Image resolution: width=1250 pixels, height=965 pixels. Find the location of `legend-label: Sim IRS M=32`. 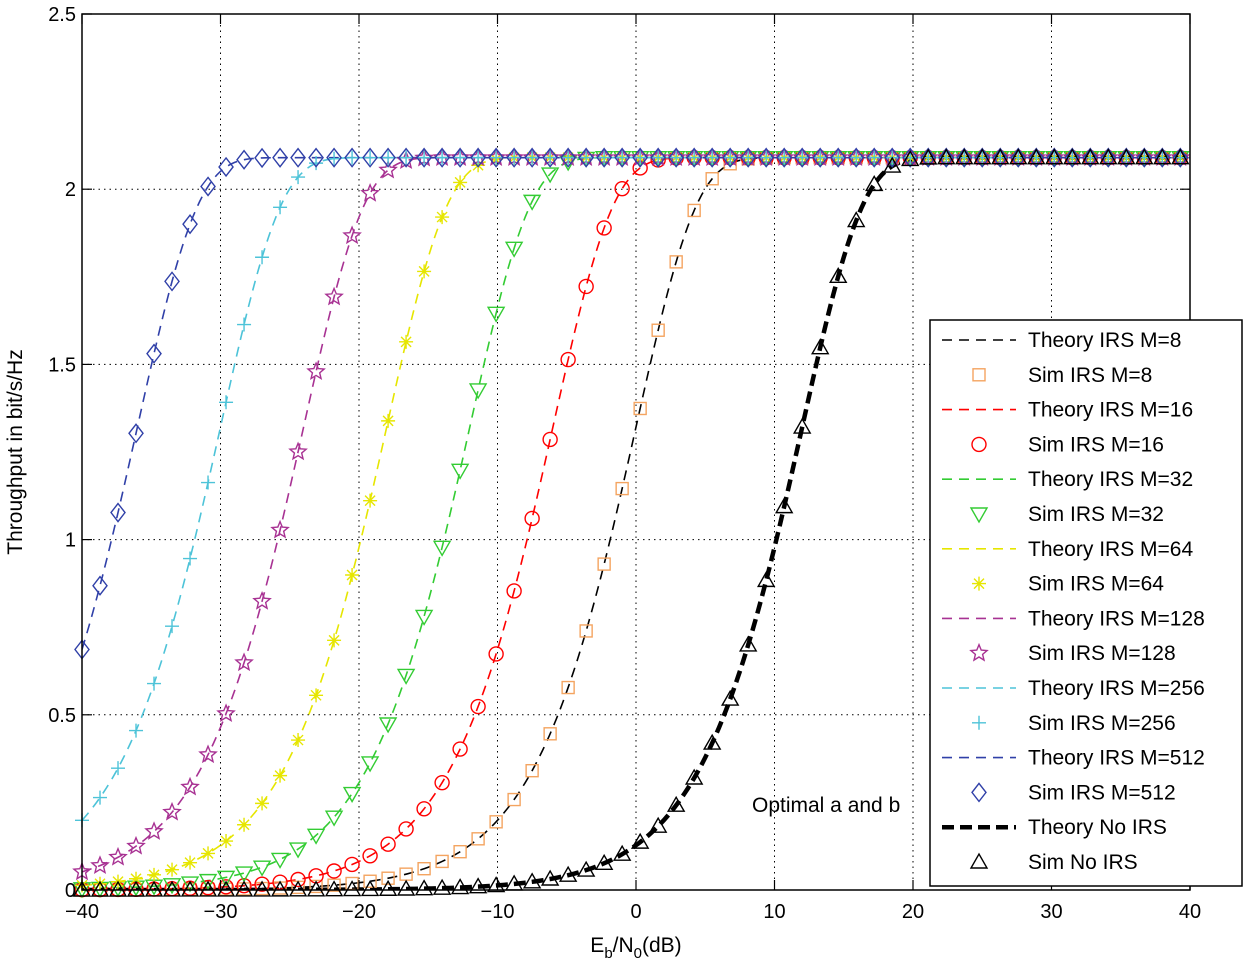

legend-label: Sim IRS M=32 is located at coordinates (1096, 514).